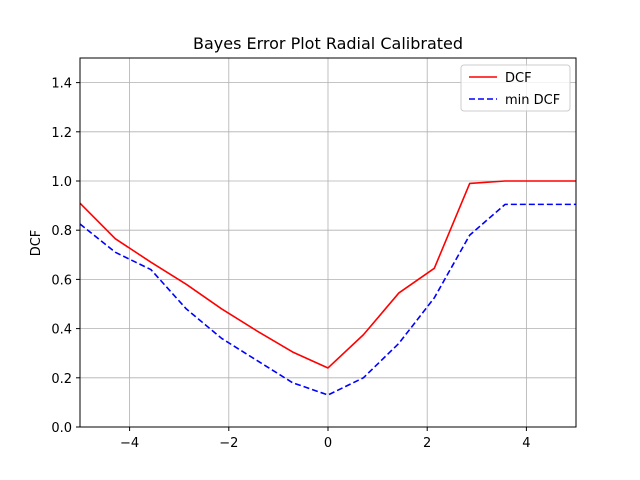  Describe the element at coordinates (526, 443) in the screenshot. I see `x-tick-label: 4` at that location.